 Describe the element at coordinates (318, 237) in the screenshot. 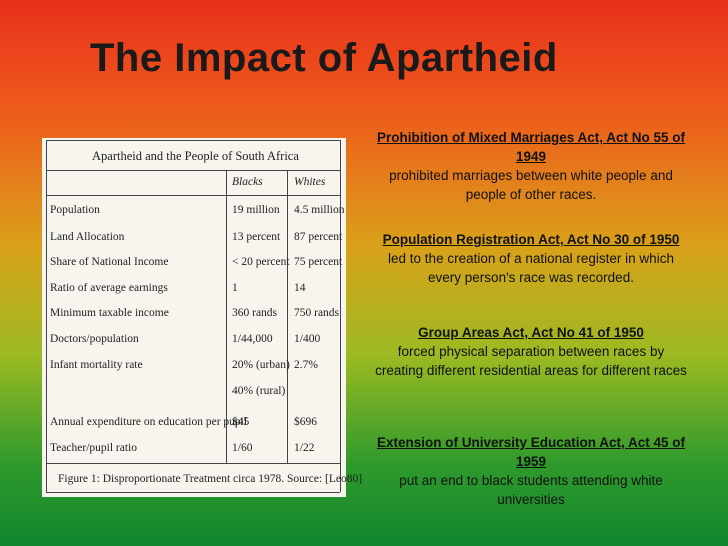

I see `cell-whites: 87 percent` at that location.